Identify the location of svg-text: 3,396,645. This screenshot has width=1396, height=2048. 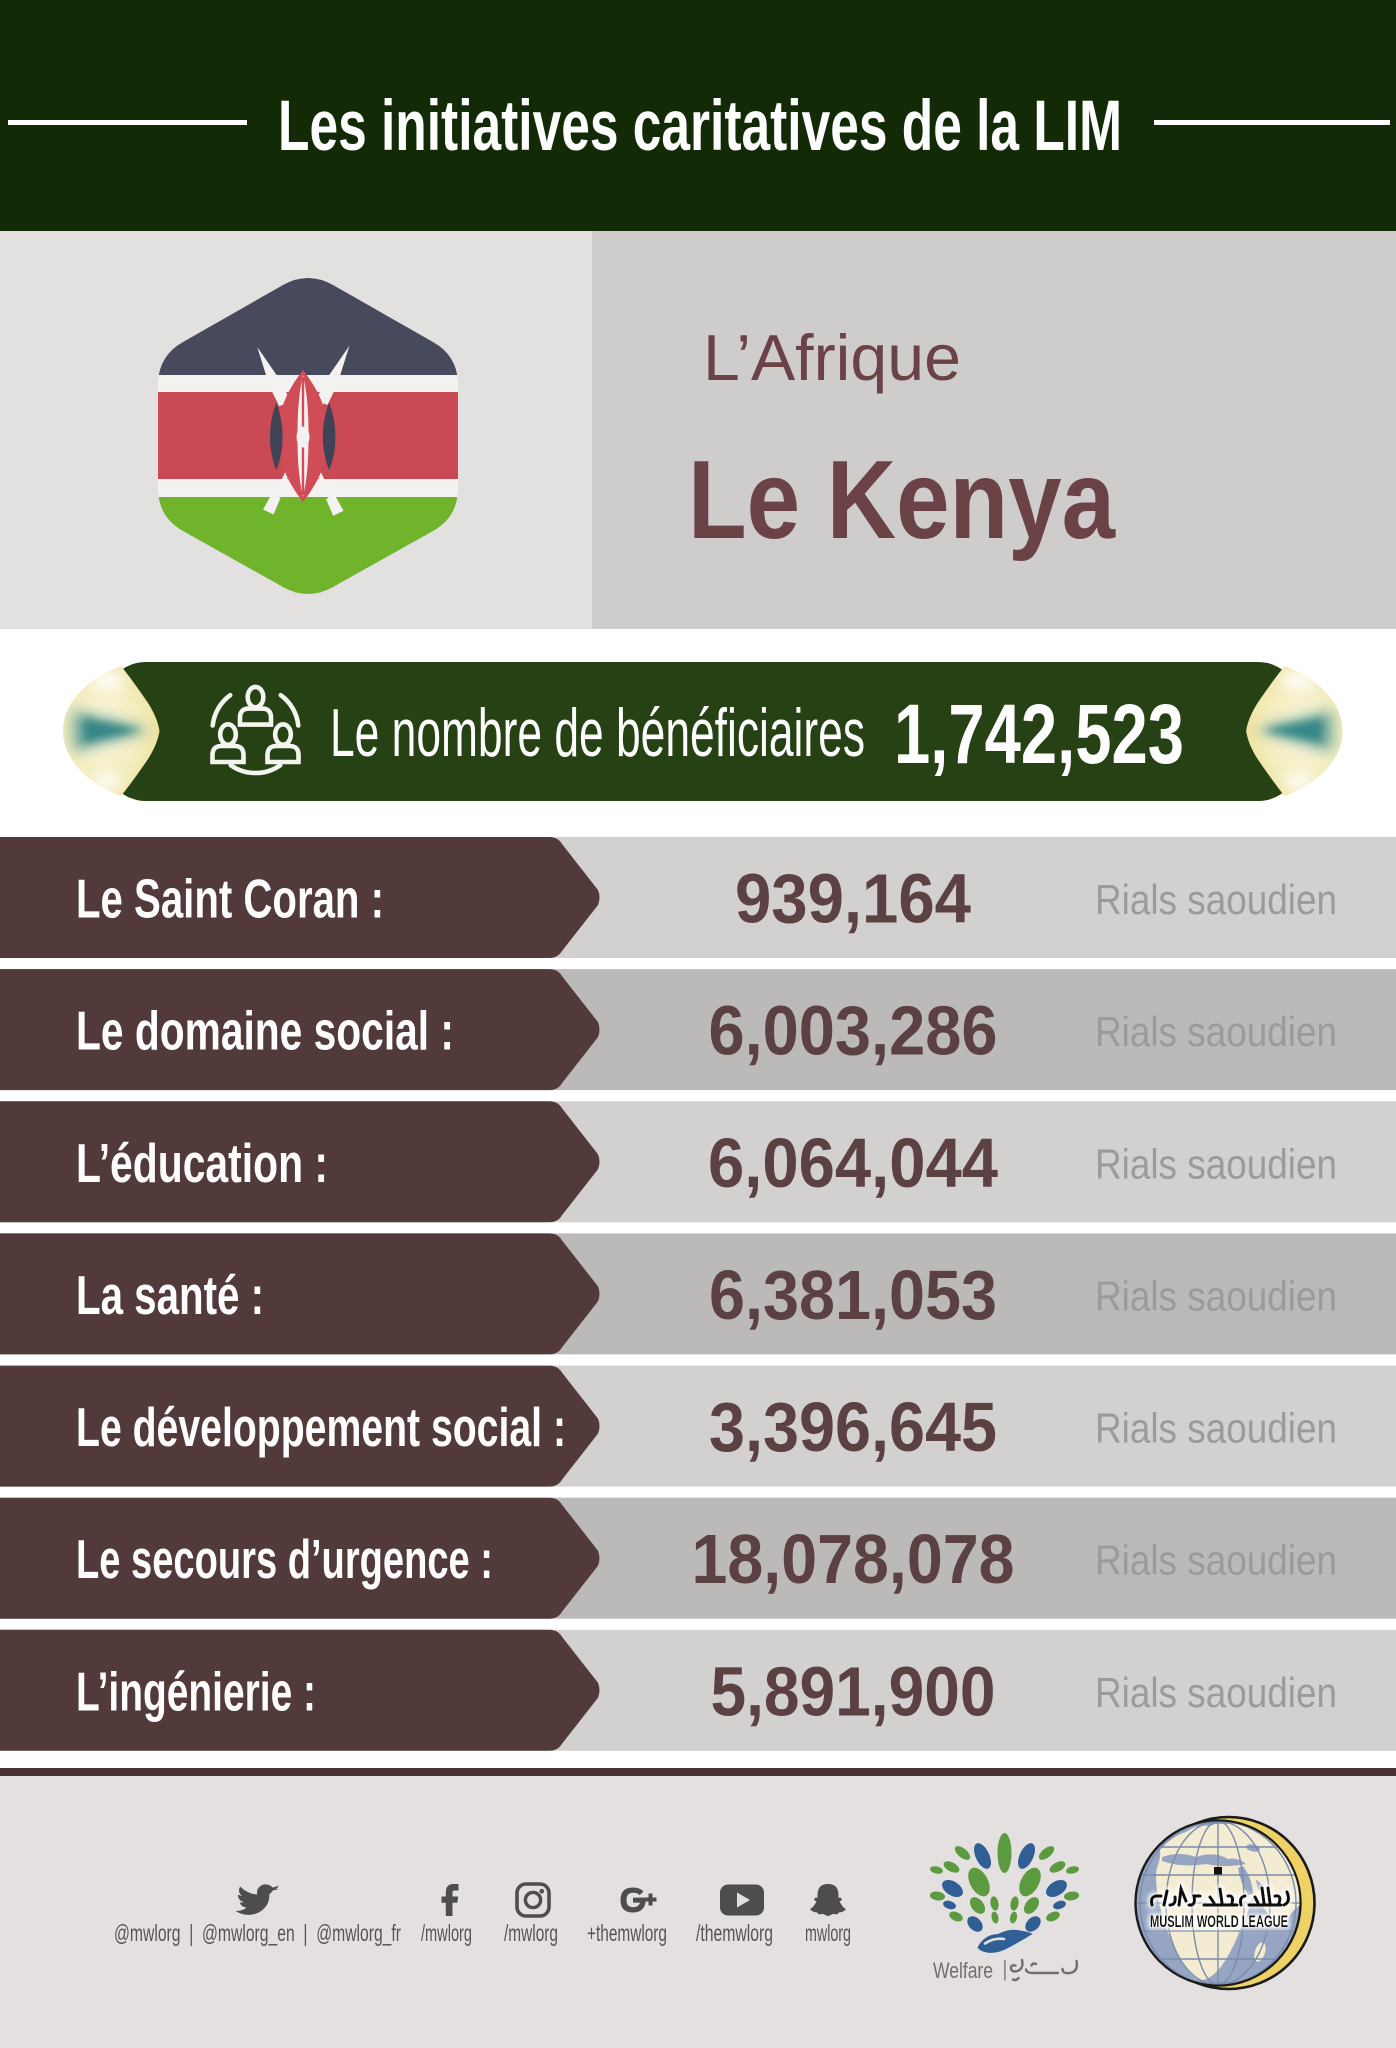
(853, 1427).